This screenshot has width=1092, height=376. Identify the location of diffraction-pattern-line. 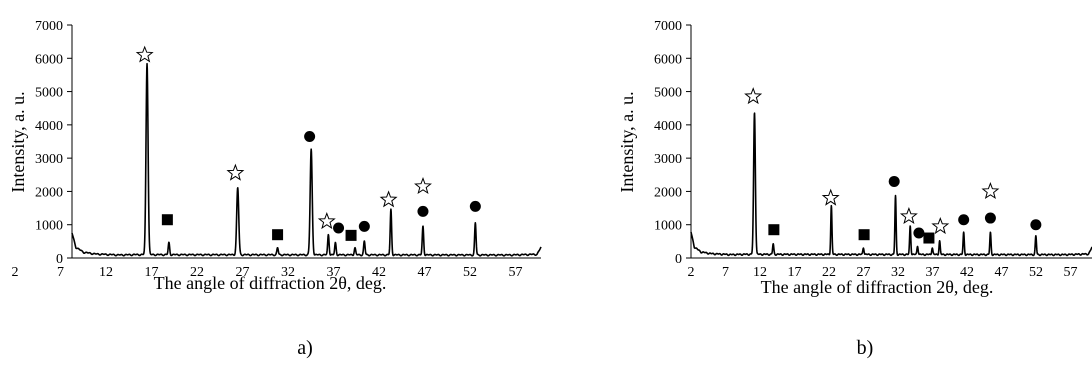
(891, 184).